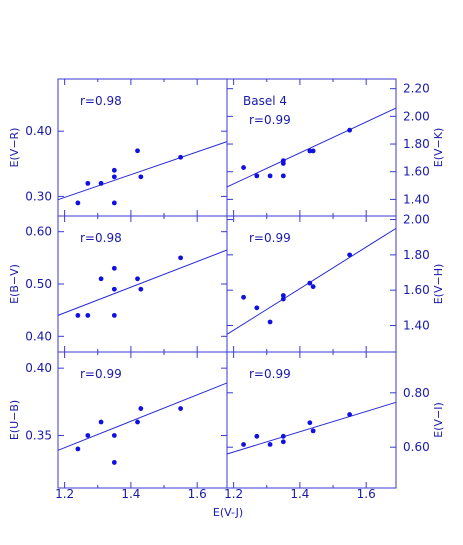 This screenshot has width=463, height=545. What do you see at coordinates (416, 89) in the screenshot?
I see `y-tick-label: 2.20` at bounding box center [416, 89].